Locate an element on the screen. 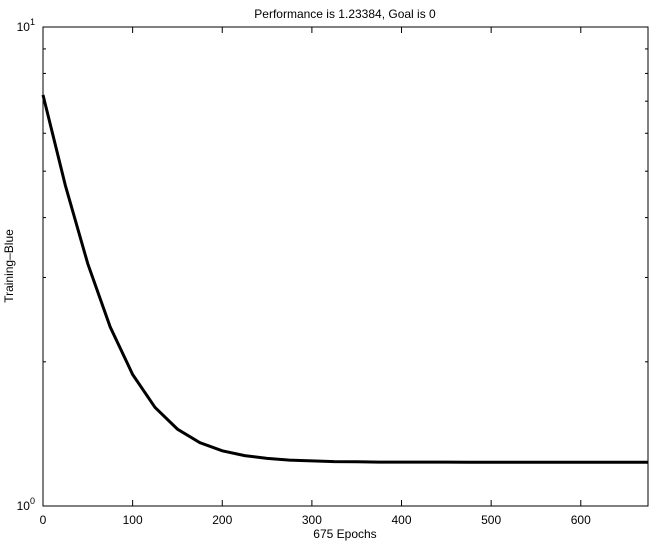 The image size is (654, 548). y-tick-exponent: 1 is located at coordinates (32, 22).